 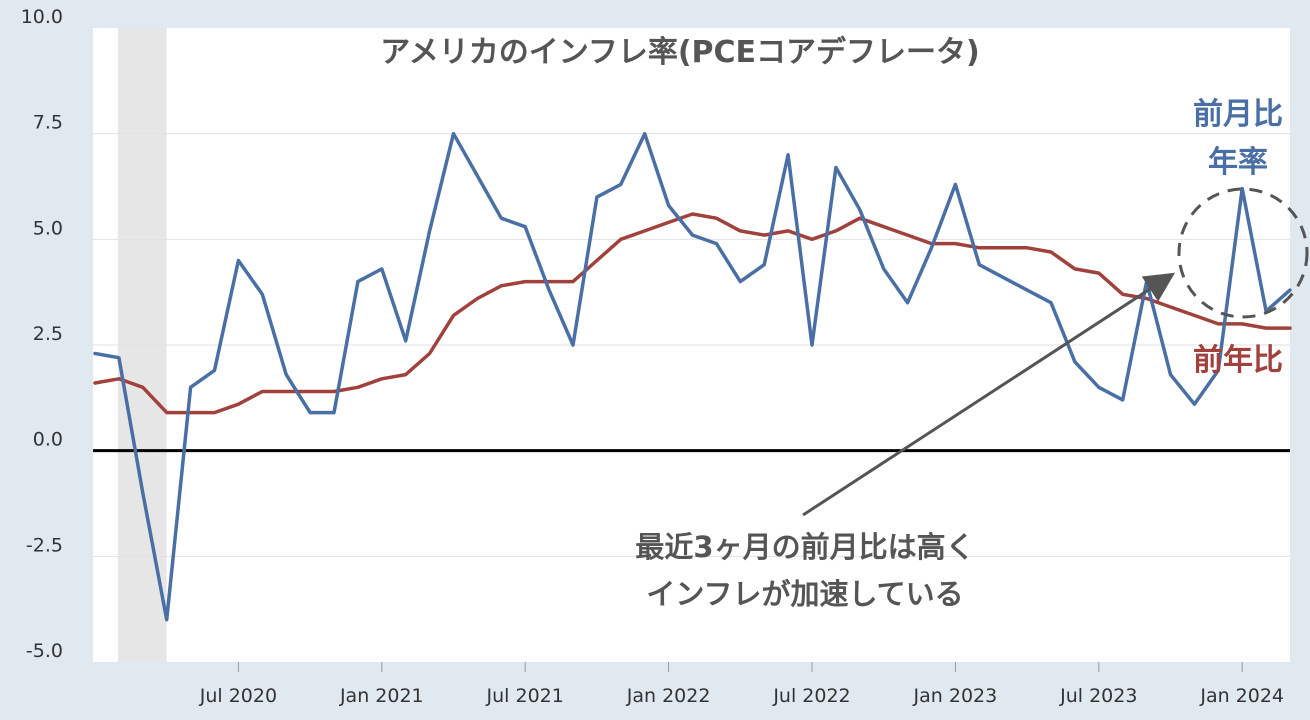 I want to click on y-tick-label: 0.0, so click(x=48, y=440).